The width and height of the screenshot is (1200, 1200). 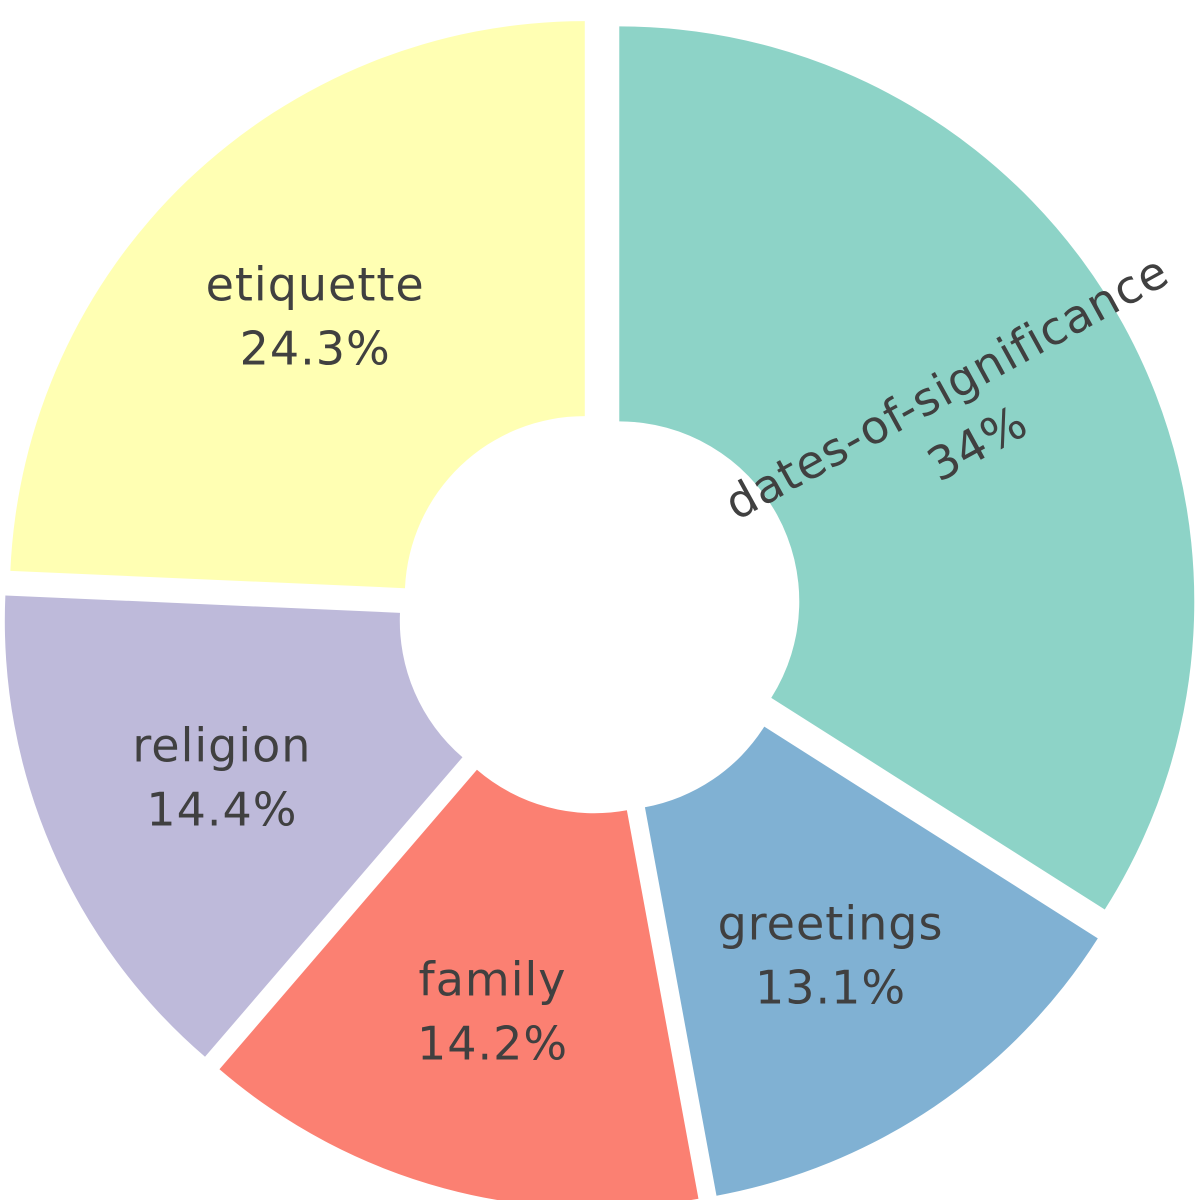 I want to click on slice-name-label: etiquette, so click(x=315, y=284).